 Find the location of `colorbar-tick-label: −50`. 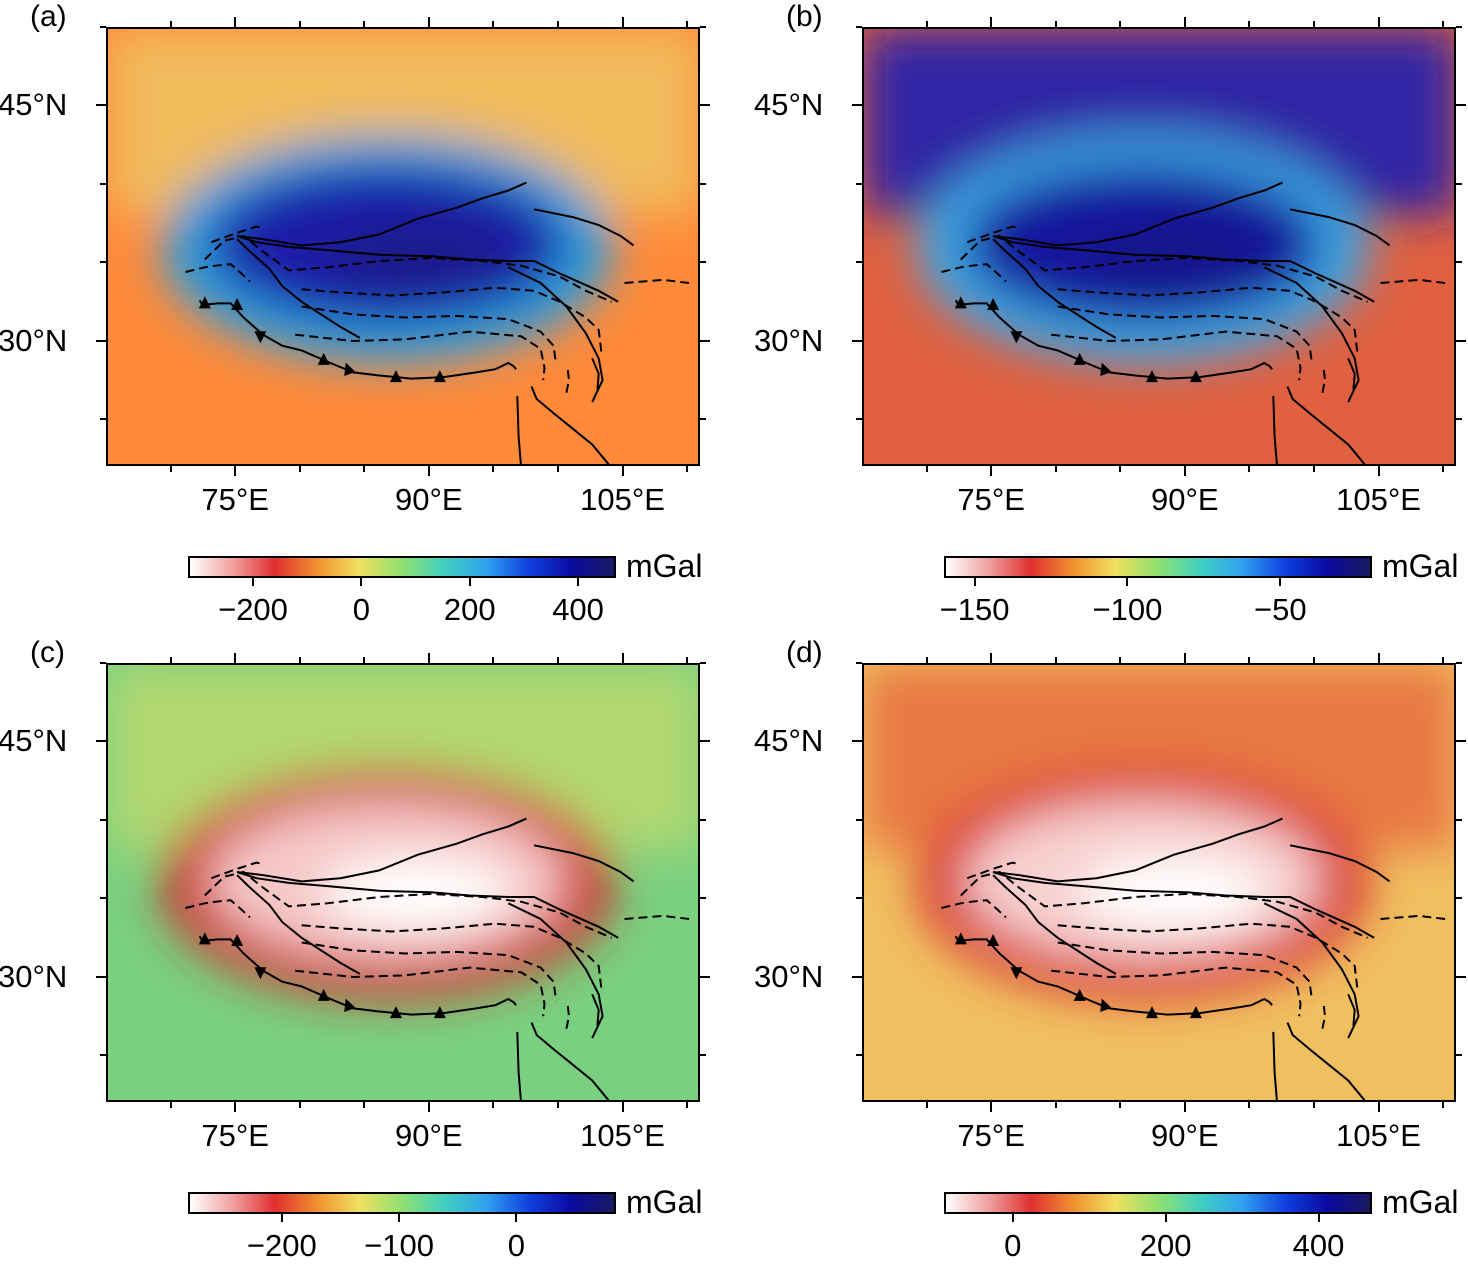

colorbar-tick-label: −50 is located at coordinates (1280, 609).